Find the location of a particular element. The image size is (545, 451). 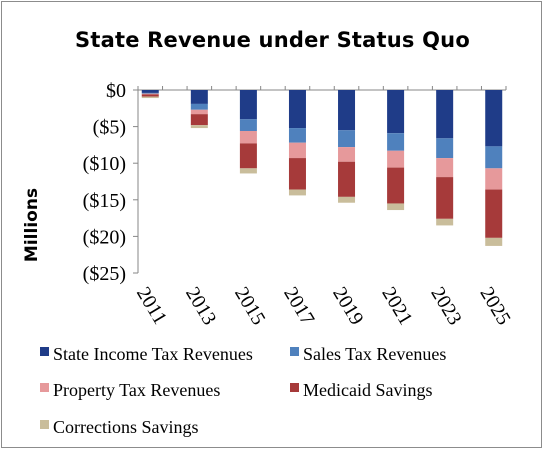

x-tick-label: 2023 is located at coordinates (445, 306).